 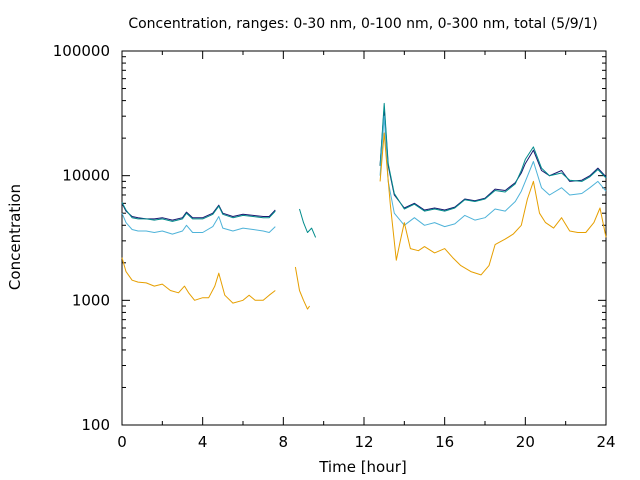 What do you see at coordinates (15, 237) in the screenshot?
I see `y-axis-title: Concentration` at bounding box center [15, 237].